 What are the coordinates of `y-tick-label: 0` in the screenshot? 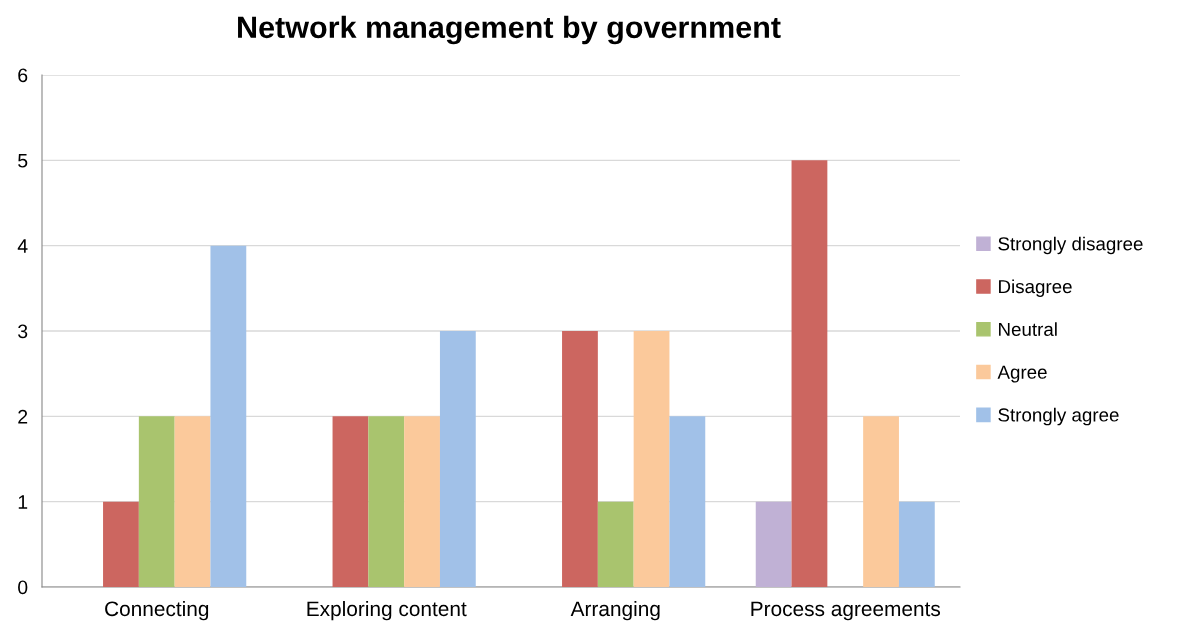 It's located at (23, 587).